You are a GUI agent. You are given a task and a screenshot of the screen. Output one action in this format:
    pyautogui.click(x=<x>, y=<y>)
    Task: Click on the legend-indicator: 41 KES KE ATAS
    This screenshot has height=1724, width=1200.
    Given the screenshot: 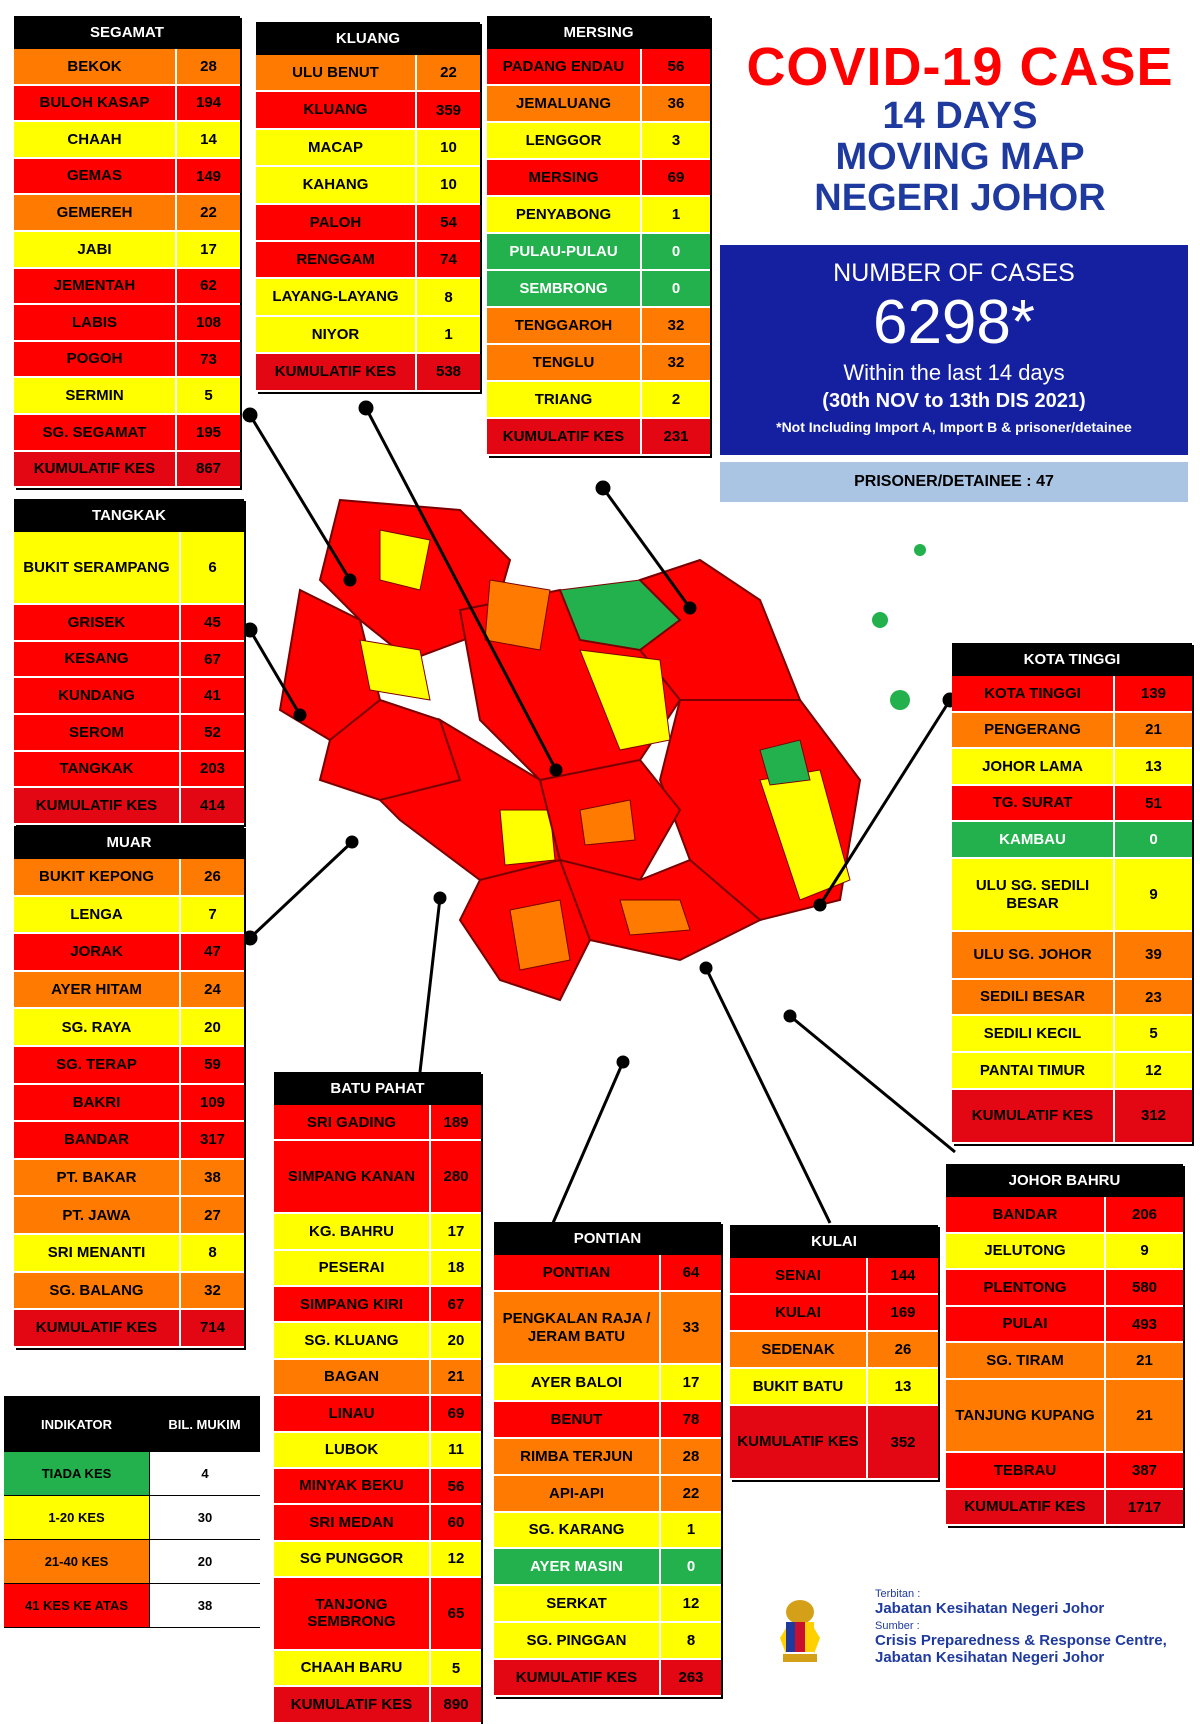 What is the action you would take?
    pyautogui.click(x=77, y=1605)
    